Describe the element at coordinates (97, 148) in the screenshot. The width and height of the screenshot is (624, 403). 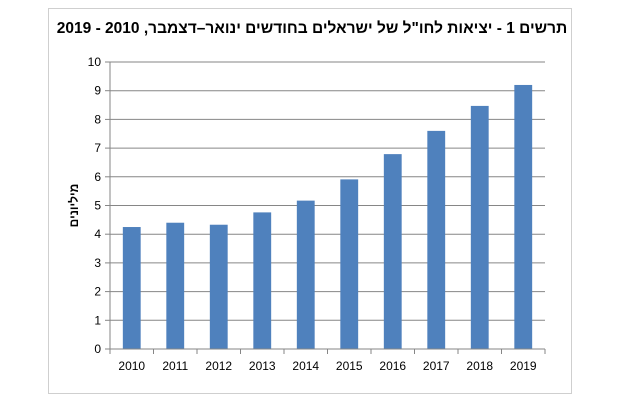
I see `y-tick-label: 7` at that location.